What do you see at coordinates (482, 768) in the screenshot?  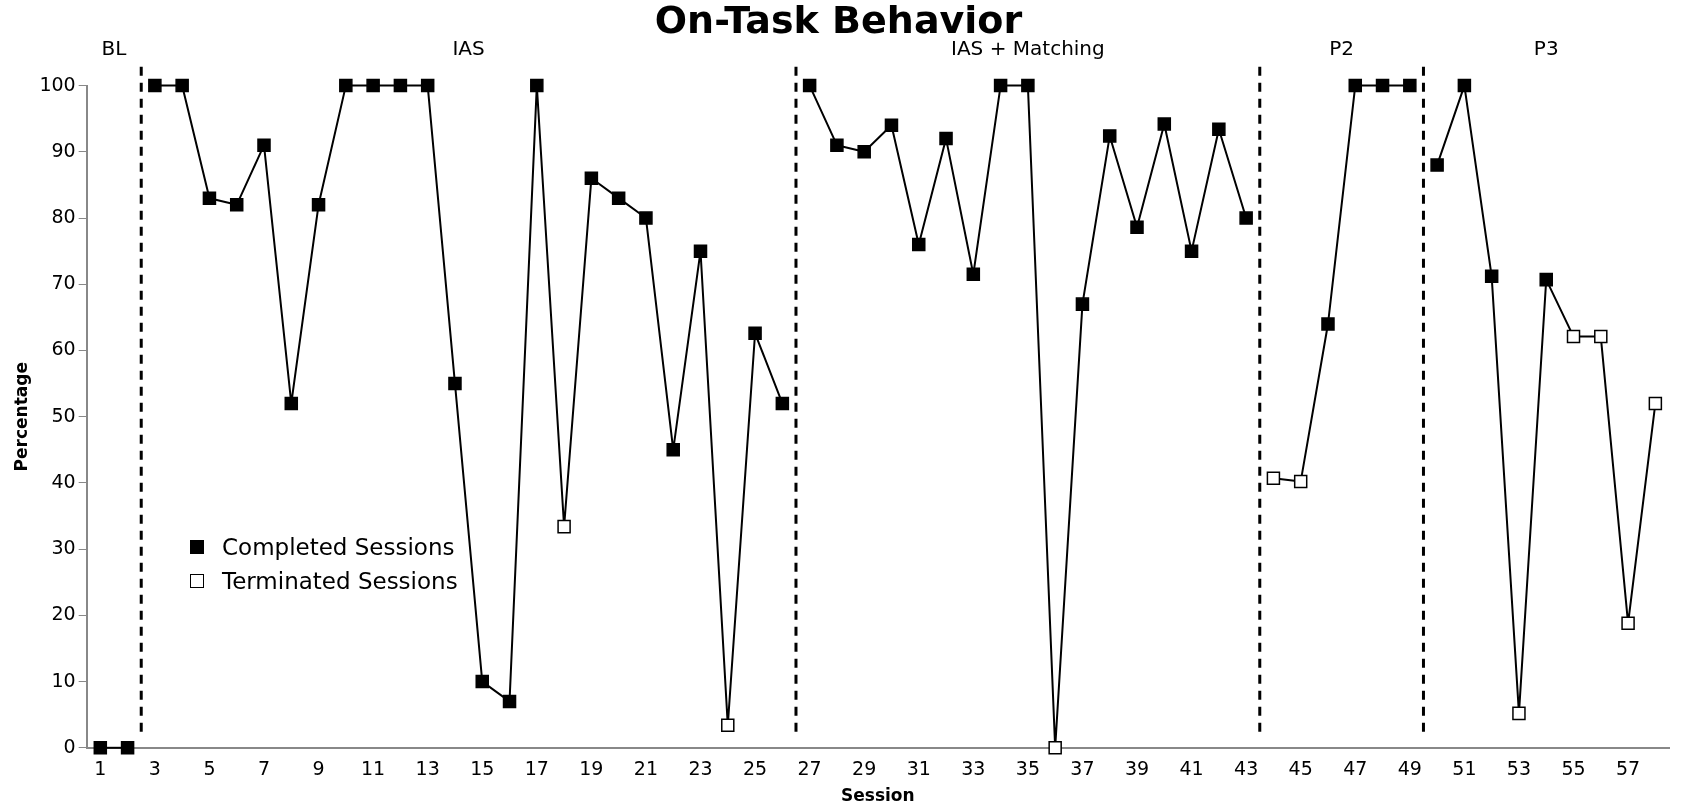 I see `x-tick-label: 15` at bounding box center [482, 768].